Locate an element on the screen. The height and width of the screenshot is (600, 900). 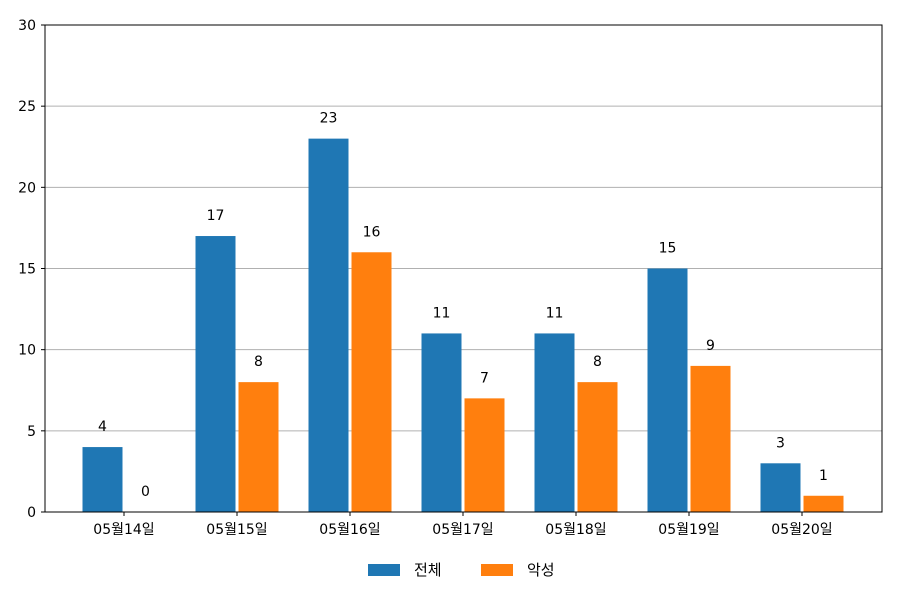
legend-label: 악성 is located at coordinates (541, 570).